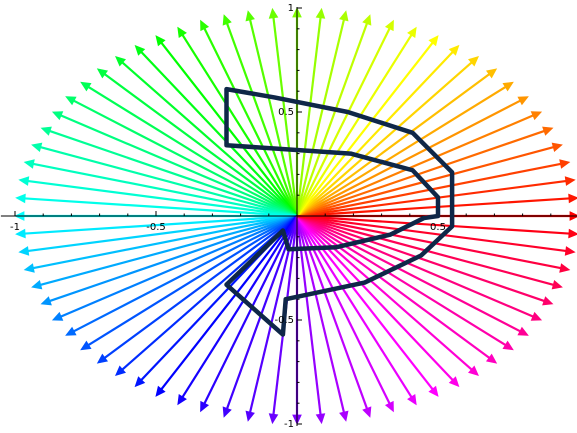 This screenshot has width=577, height=433. Describe the element at coordinates (289, 424) in the screenshot. I see `y-tick-label: -1` at that location.